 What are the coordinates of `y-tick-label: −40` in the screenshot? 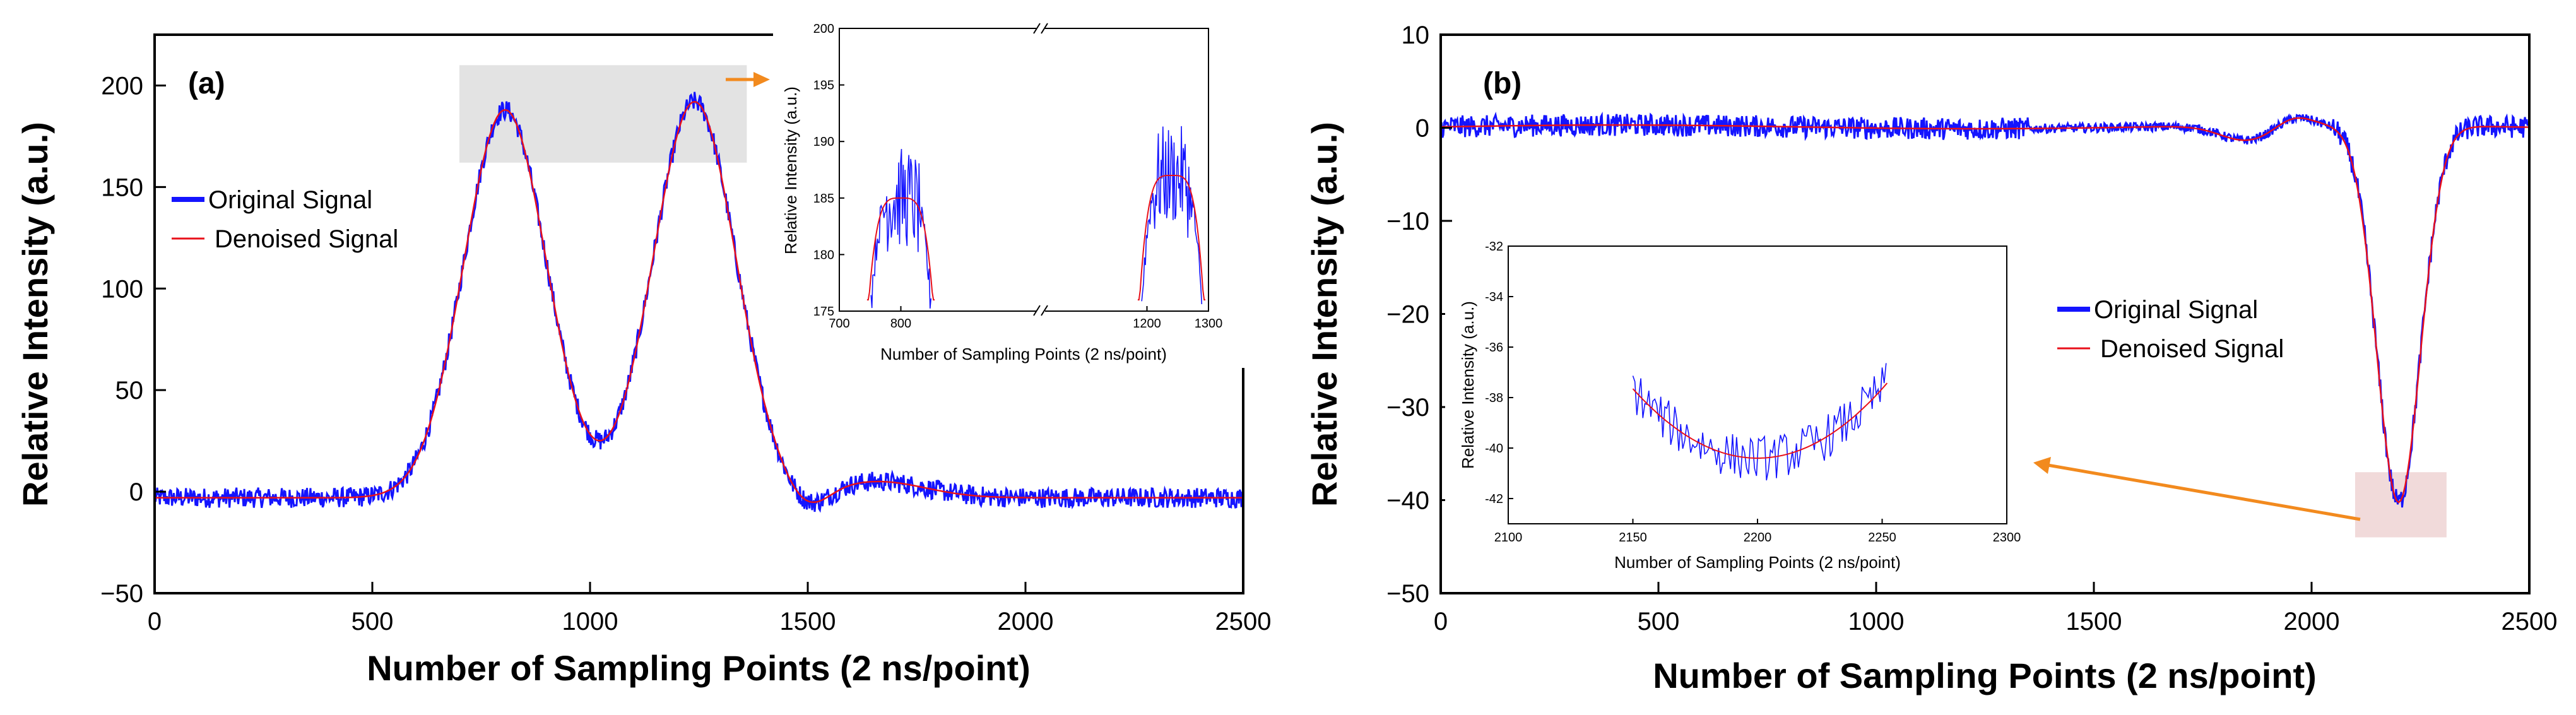 It's located at (1408, 501).